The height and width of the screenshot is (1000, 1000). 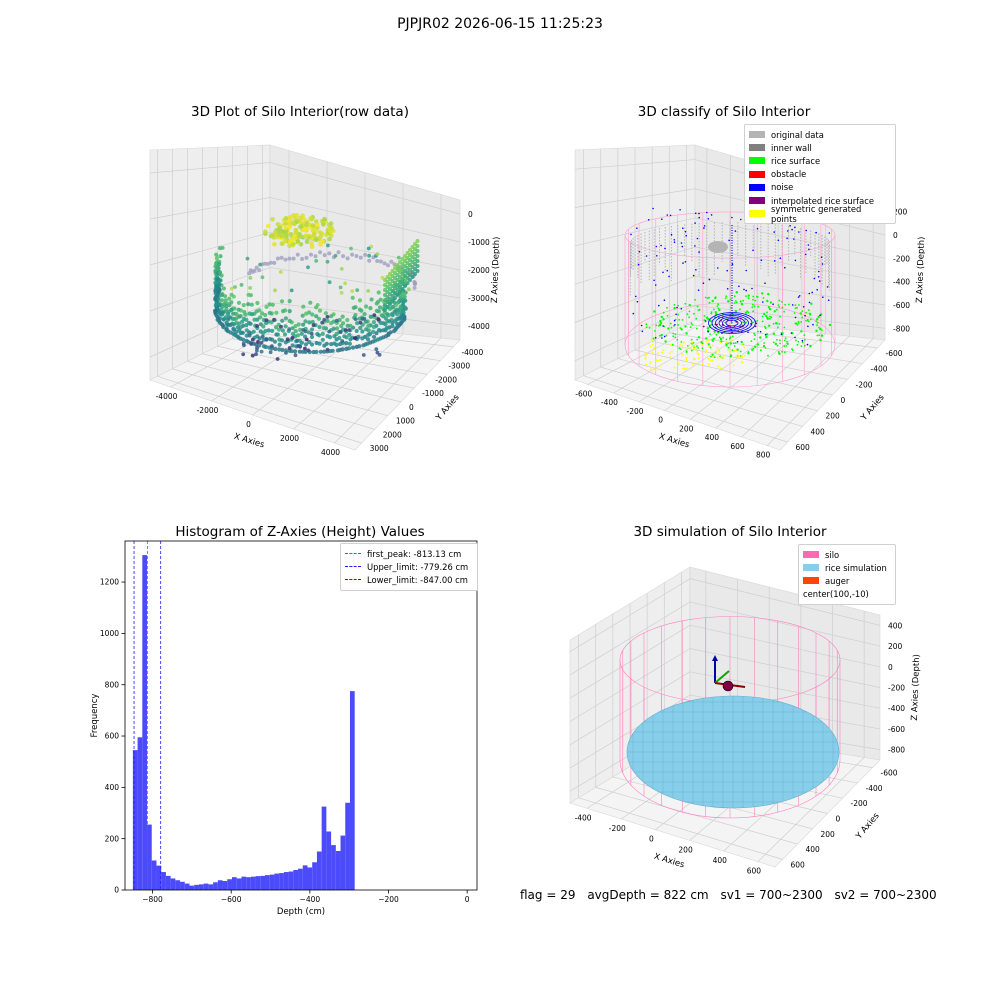 What do you see at coordinates (112, 736) in the screenshot?
I see `y-tick-label: 600` at bounding box center [112, 736].